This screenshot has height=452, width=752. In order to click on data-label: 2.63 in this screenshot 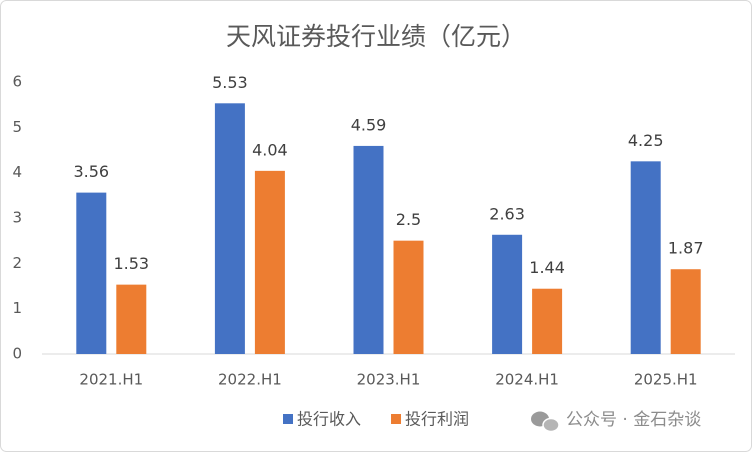, I will do `click(507, 213)`.